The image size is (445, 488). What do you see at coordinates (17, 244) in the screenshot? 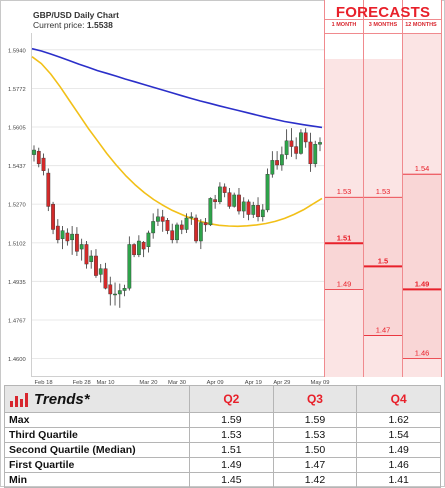
I see `y-tick-label: 1.5102` at bounding box center [17, 244].